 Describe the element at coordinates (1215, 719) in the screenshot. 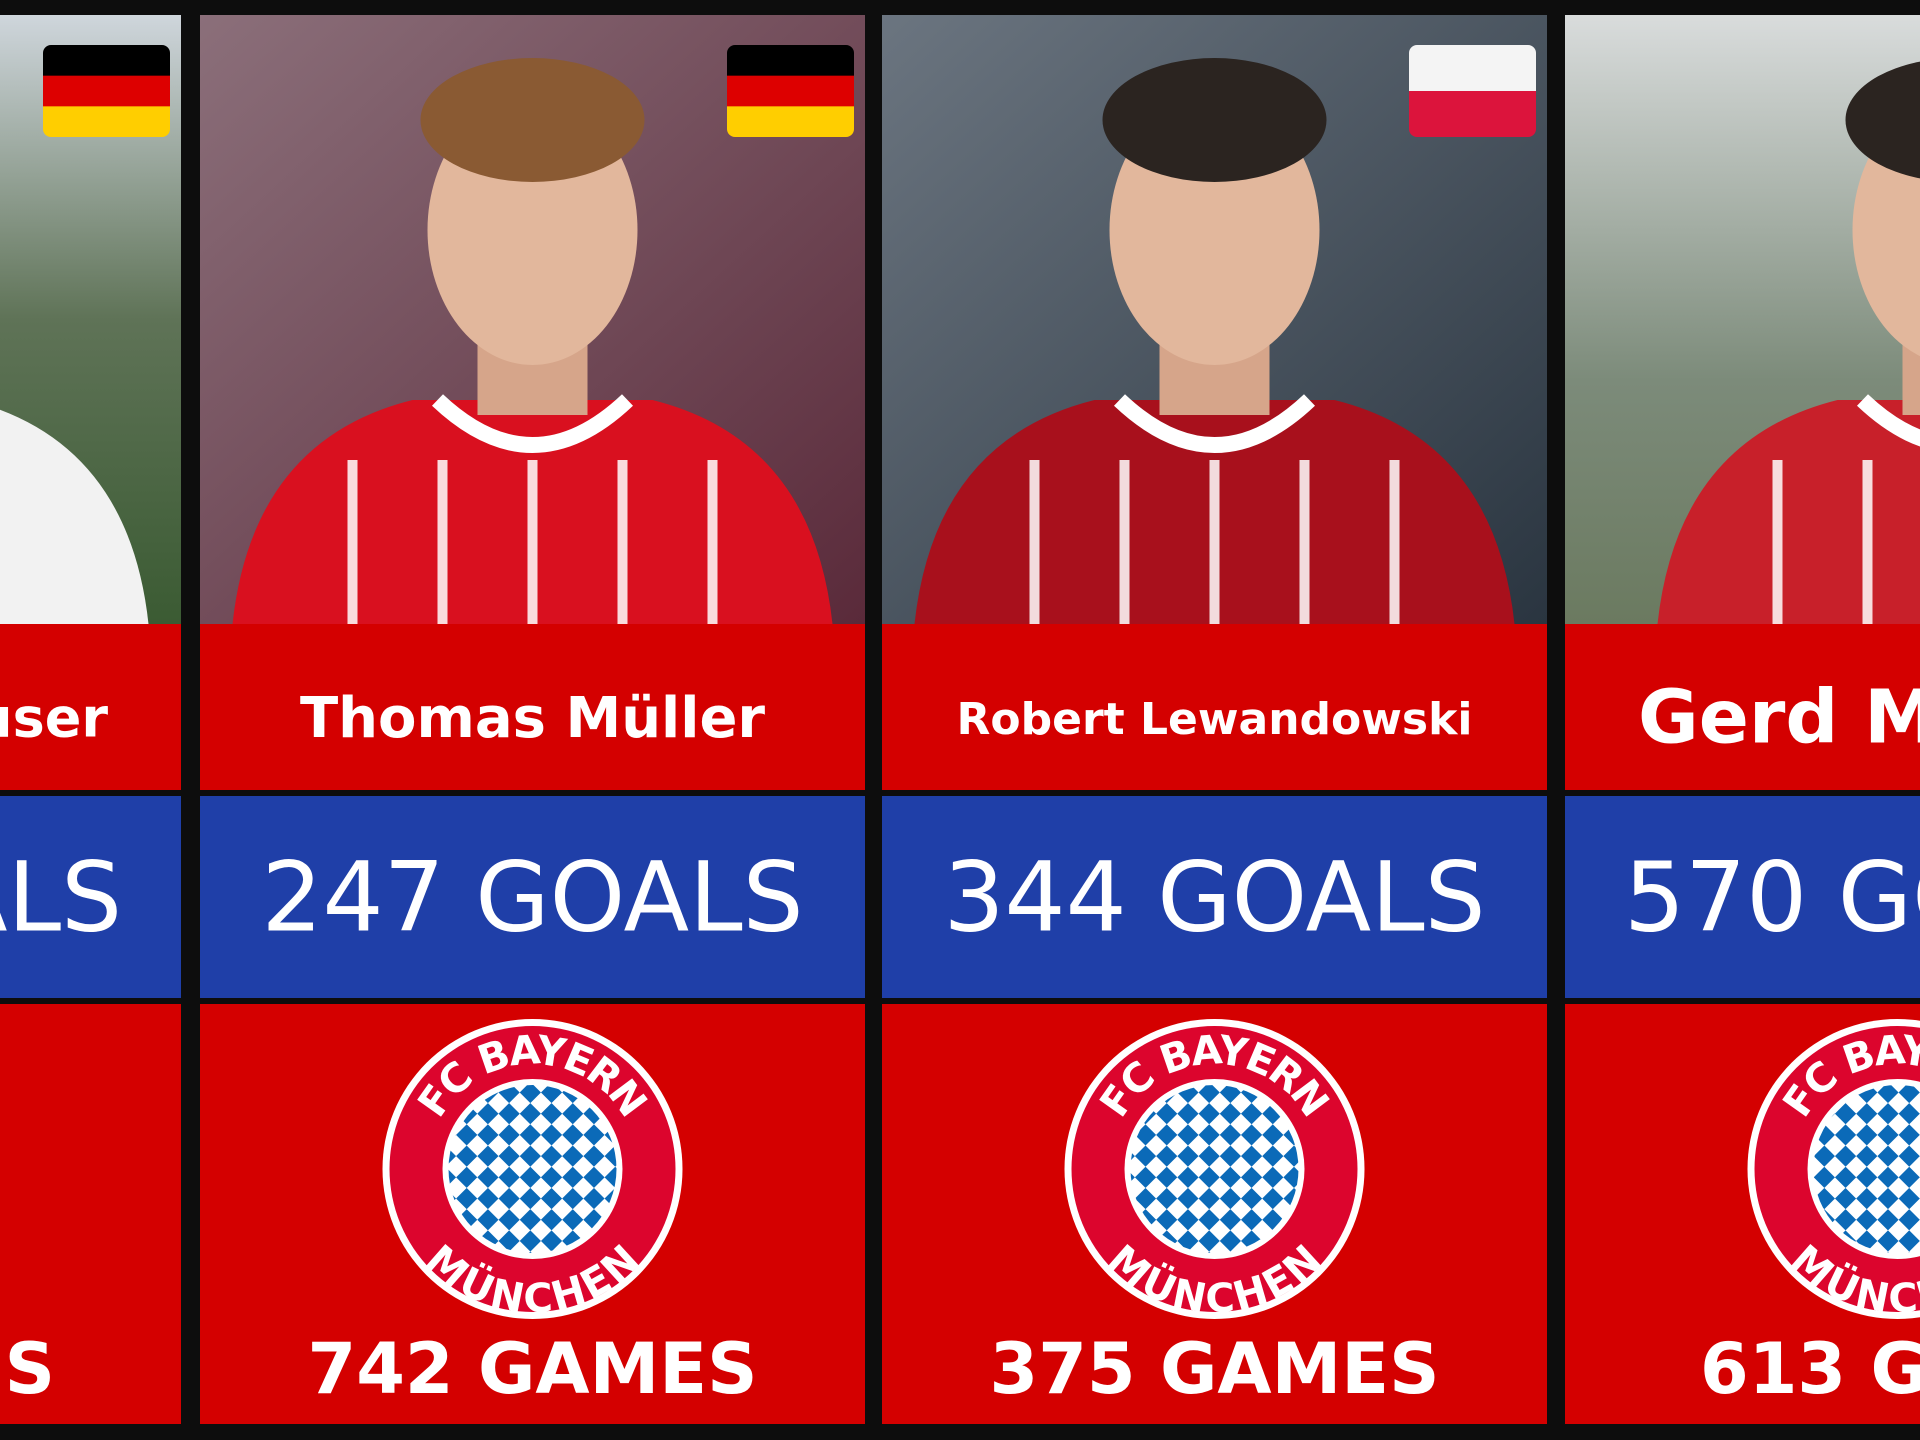

I see `player-name: Robert Lewandowski` at that location.